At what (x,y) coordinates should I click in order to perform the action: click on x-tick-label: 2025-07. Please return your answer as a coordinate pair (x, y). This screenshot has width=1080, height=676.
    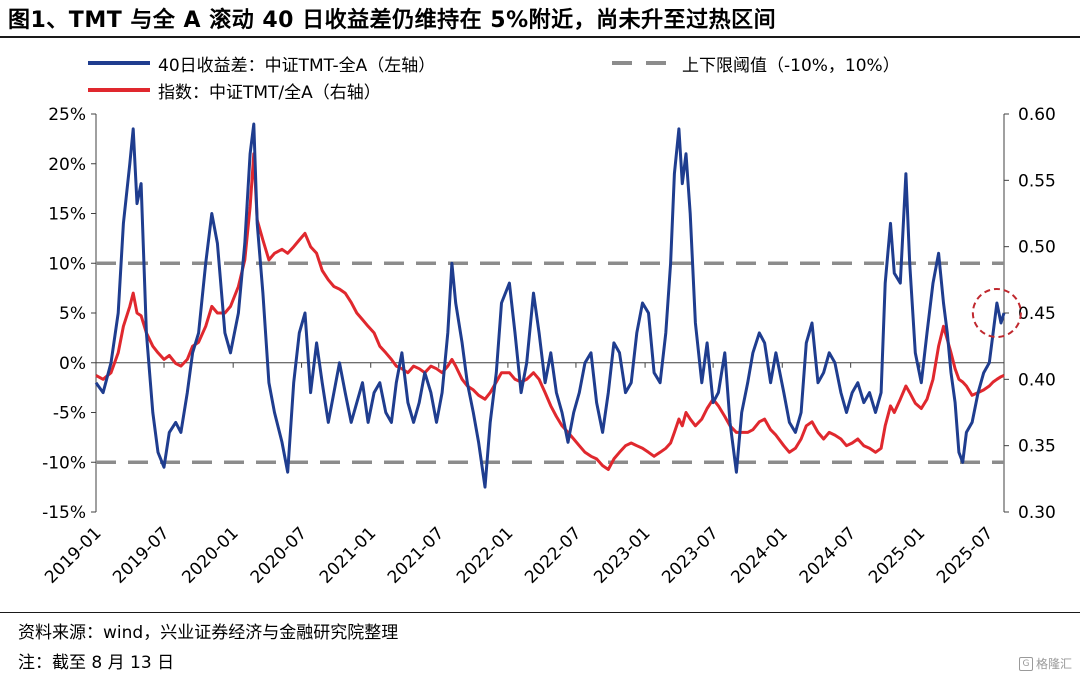
    Looking at the image, I should click on (965, 555).